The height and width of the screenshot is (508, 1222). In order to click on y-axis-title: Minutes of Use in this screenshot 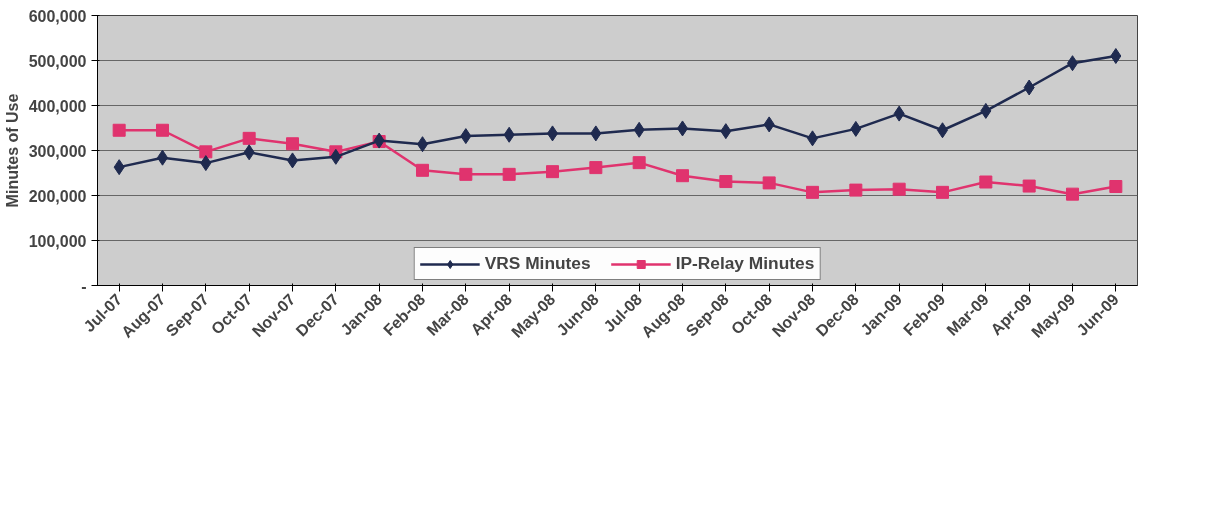, I will do `click(12, 150)`.